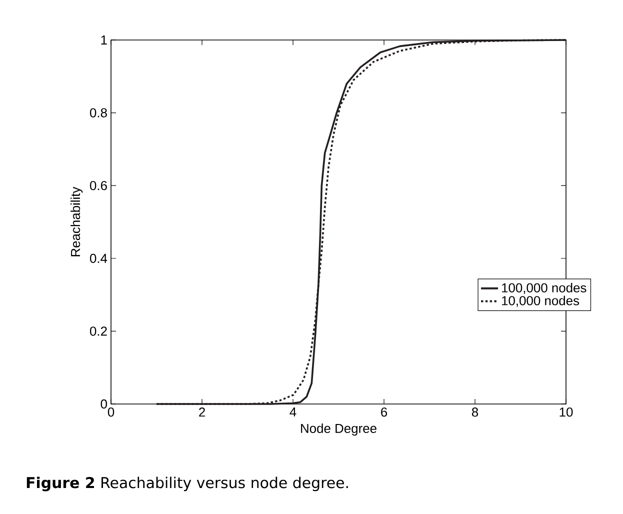 The width and height of the screenshot is (623, 514). What do you see at coordinates (111, 412) in the screenshot?
I see `x-tick-label: 0` at bounding box center [111, 412].